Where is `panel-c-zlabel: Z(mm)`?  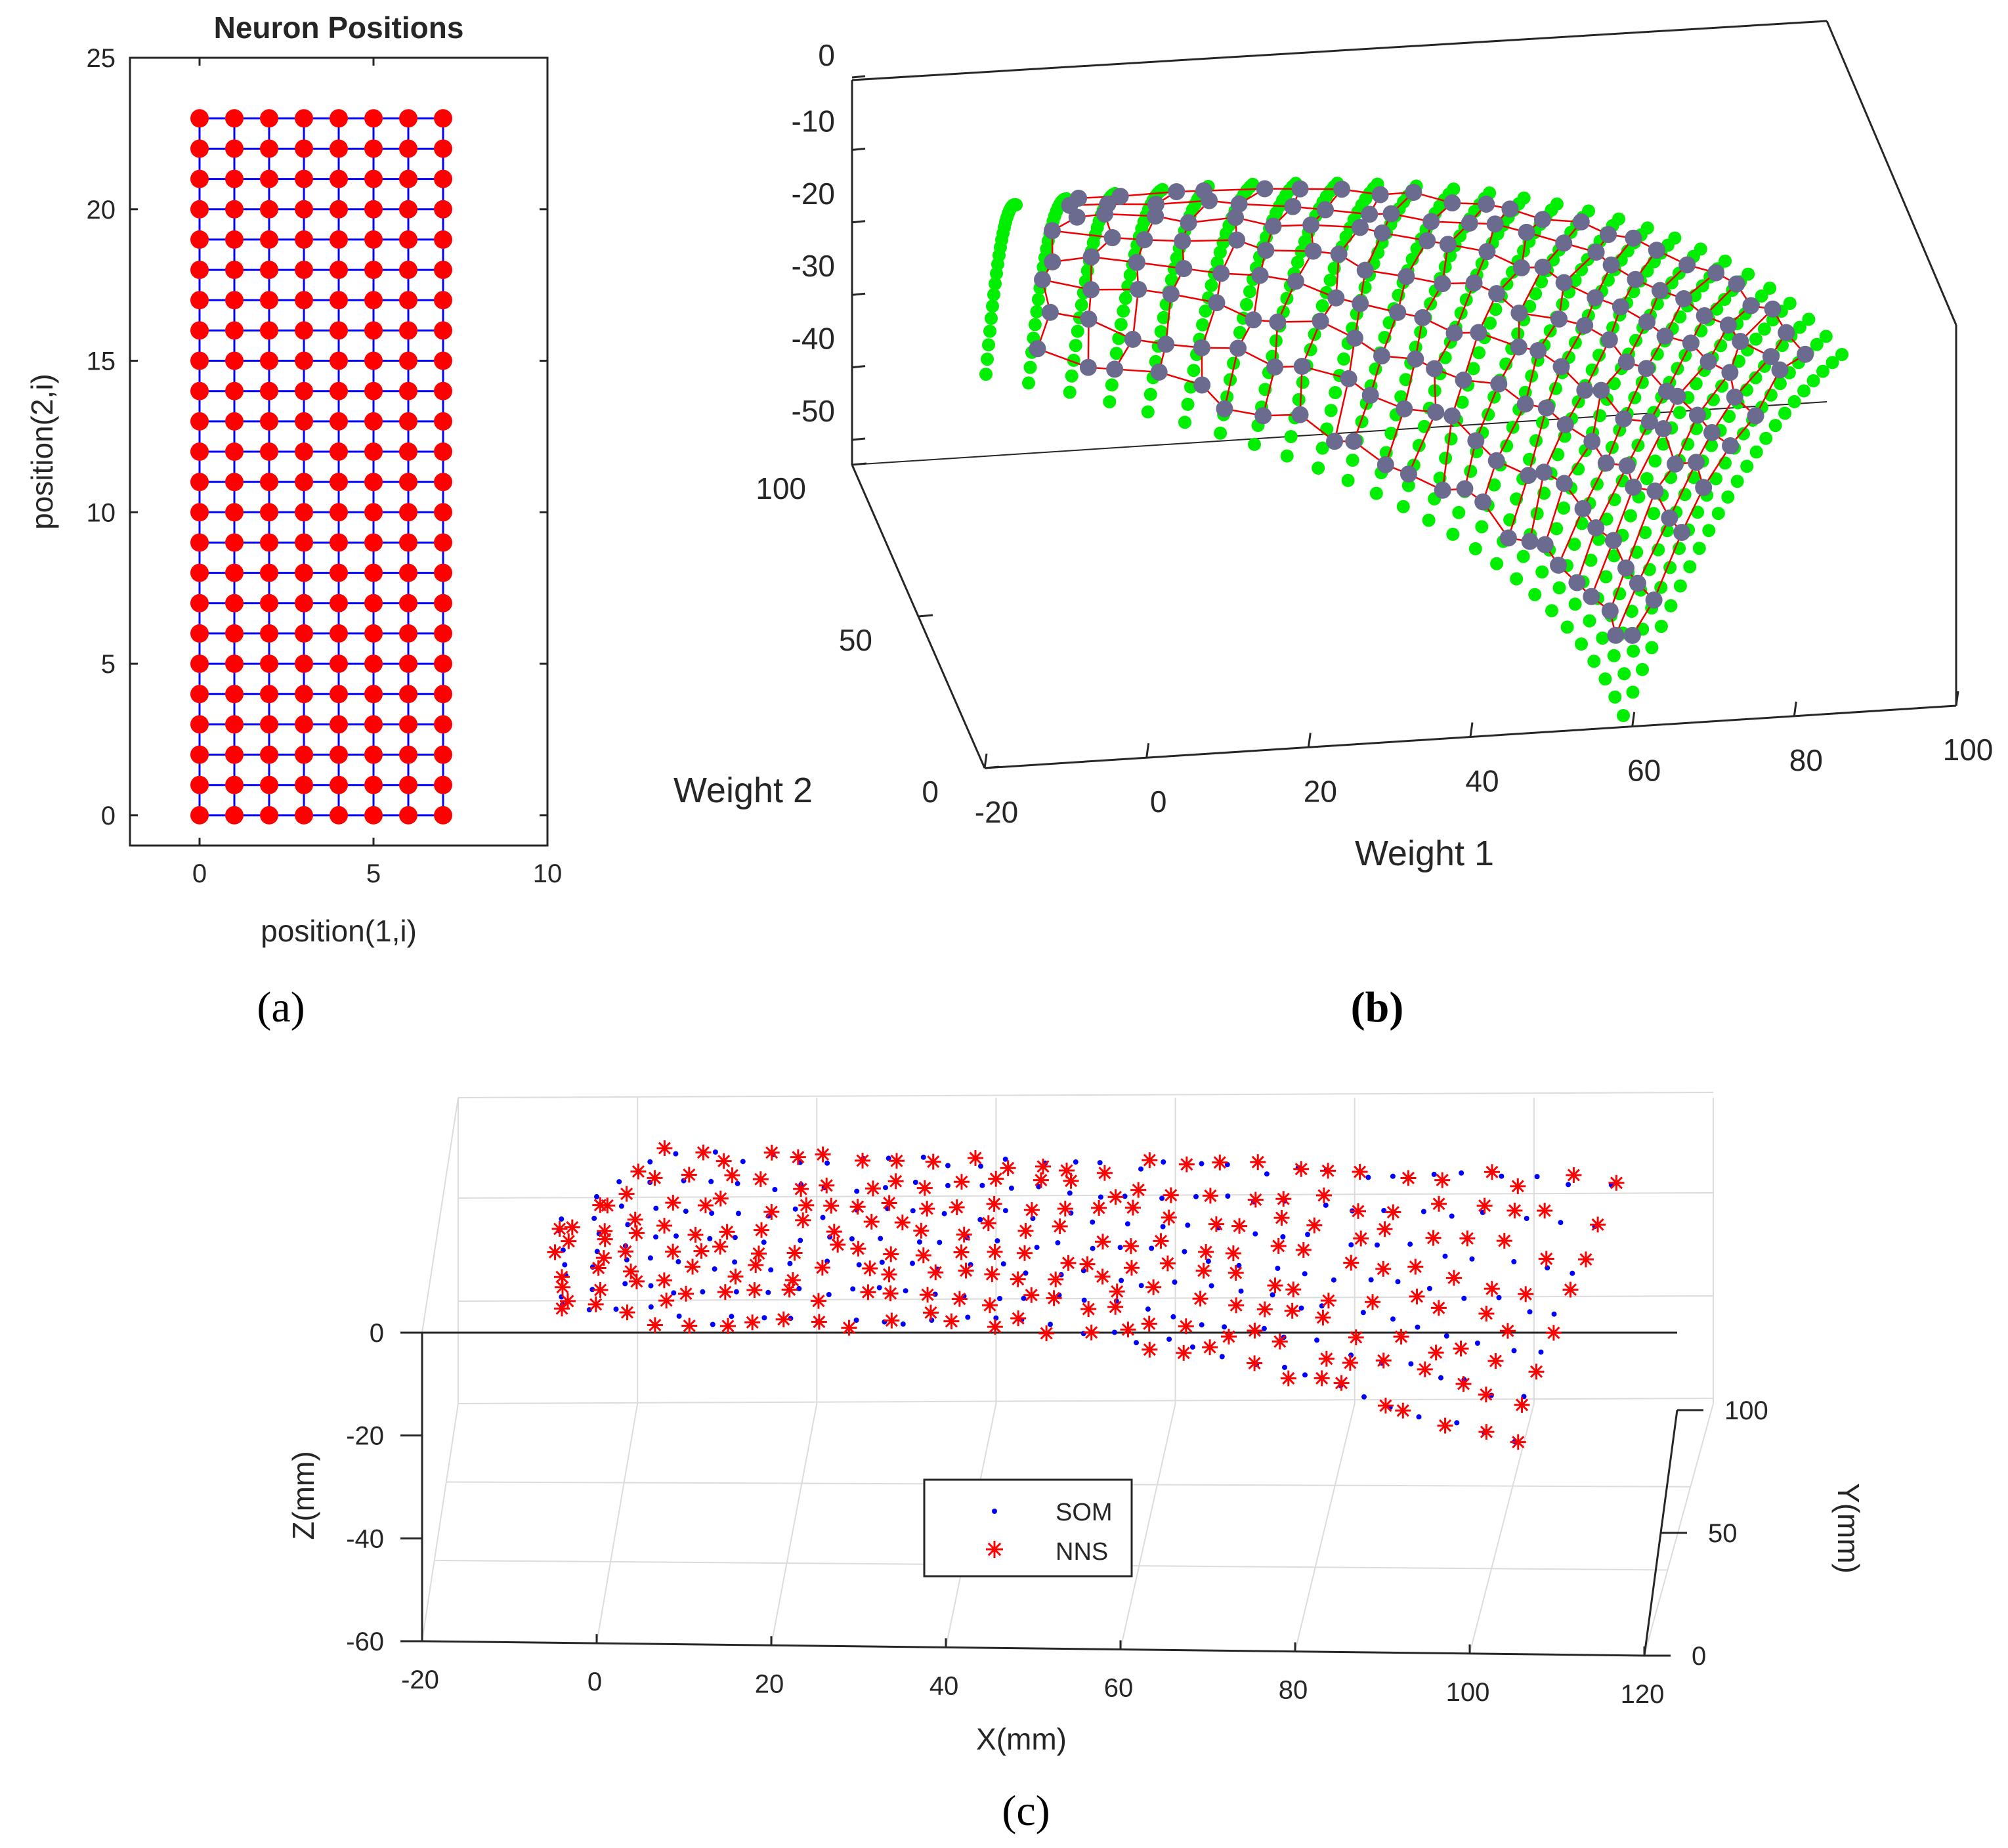 panel-c-zlabel: Z(mm) is located at coordinates (303, 1495).